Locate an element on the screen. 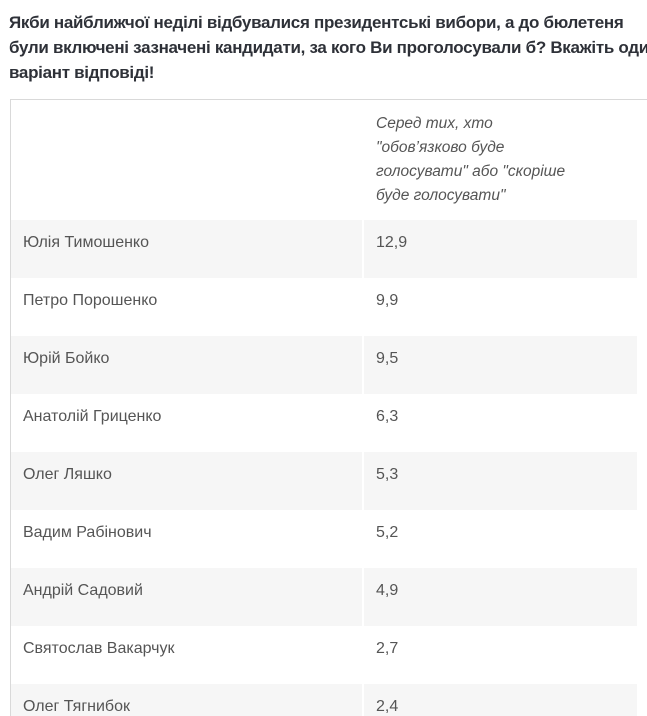 This screenshot has width=647, height=716. candidate-name: Вадим Рабінович is located at coordinates (186, 539).